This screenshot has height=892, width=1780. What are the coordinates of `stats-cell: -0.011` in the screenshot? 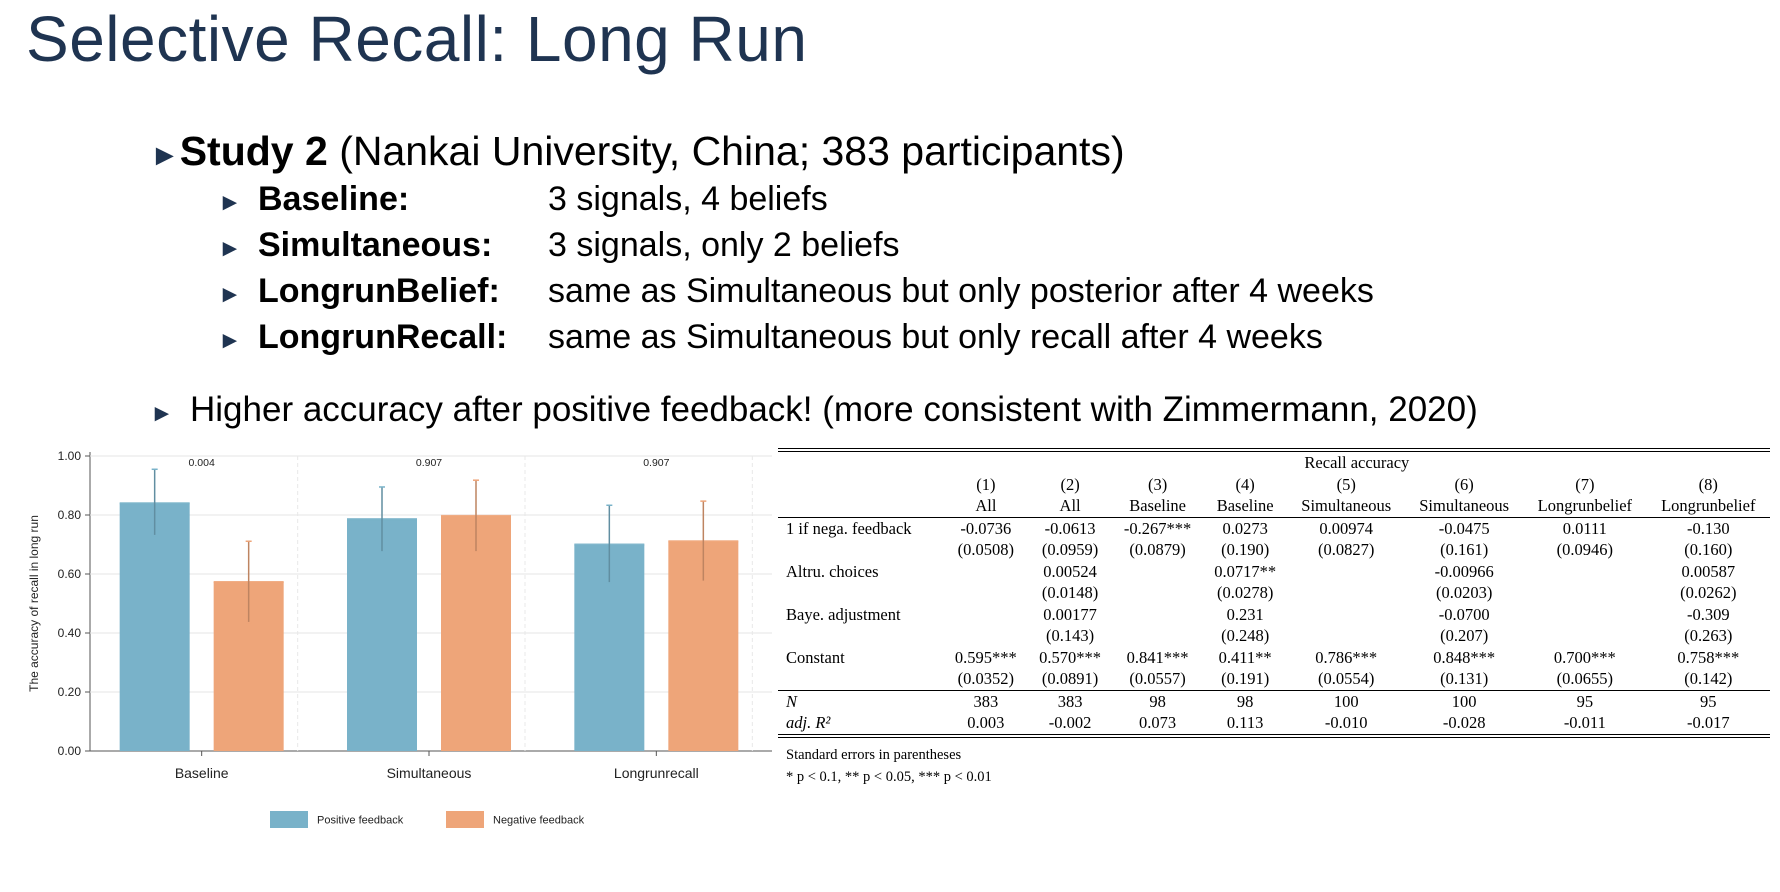 It's located at (1584, 722).